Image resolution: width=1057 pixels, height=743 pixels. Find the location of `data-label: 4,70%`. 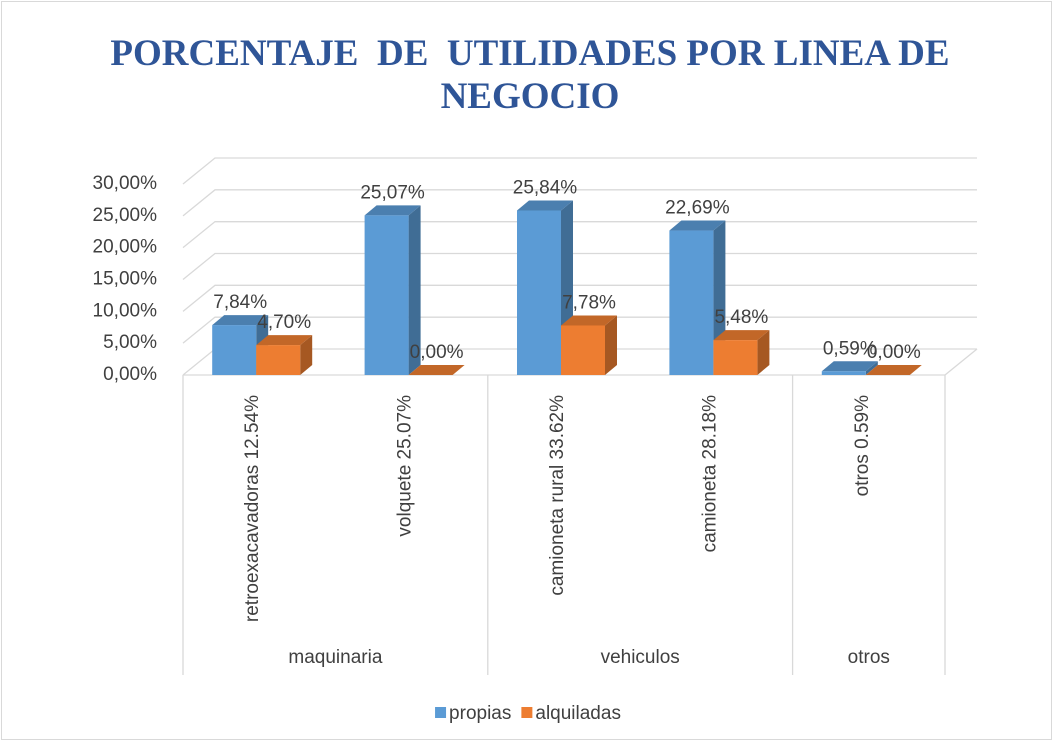

data-label: 4,70% is located at coordinates (284, 322).